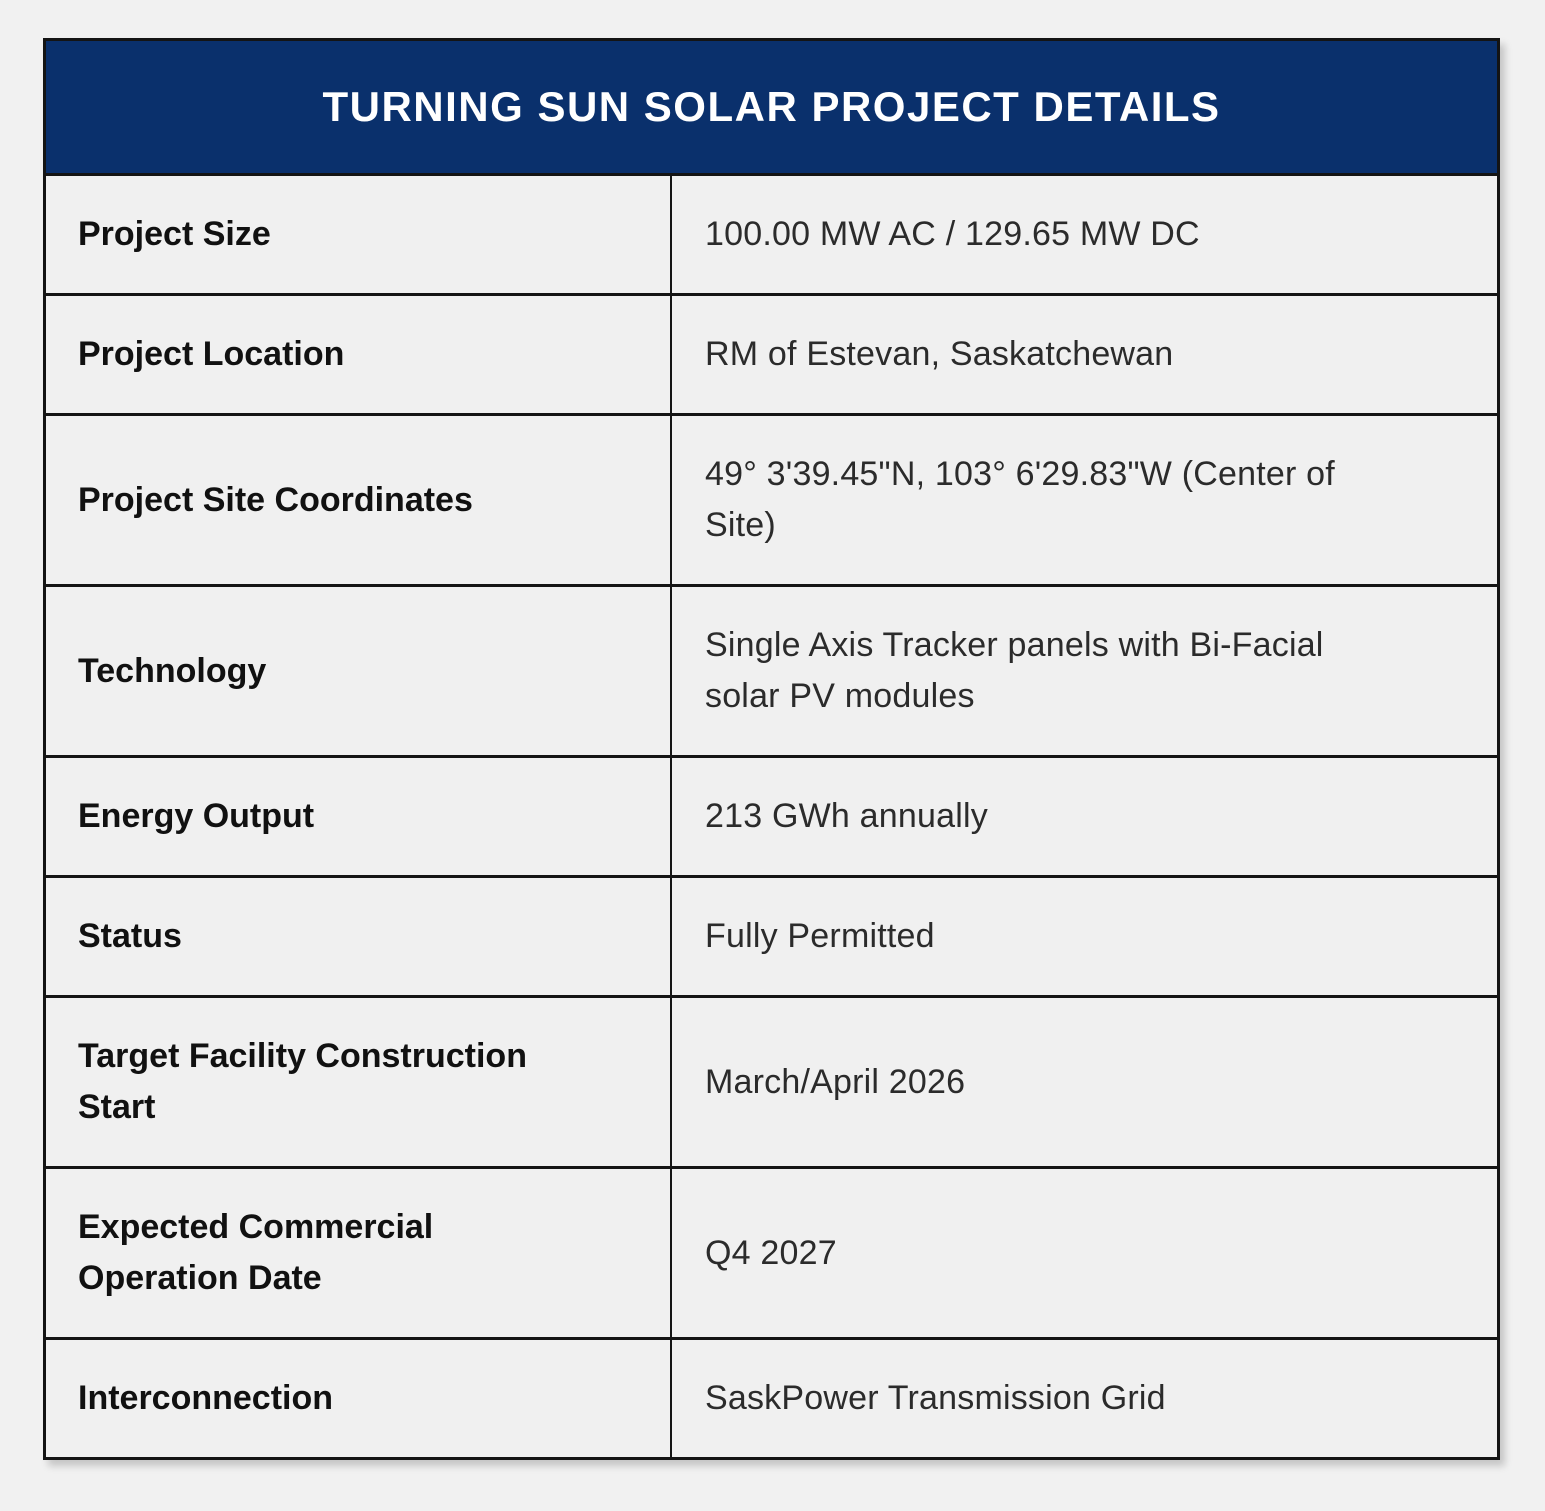 The image size is (1545, 1511). I want to click on row-label-cell: Status, so click(359, 936).